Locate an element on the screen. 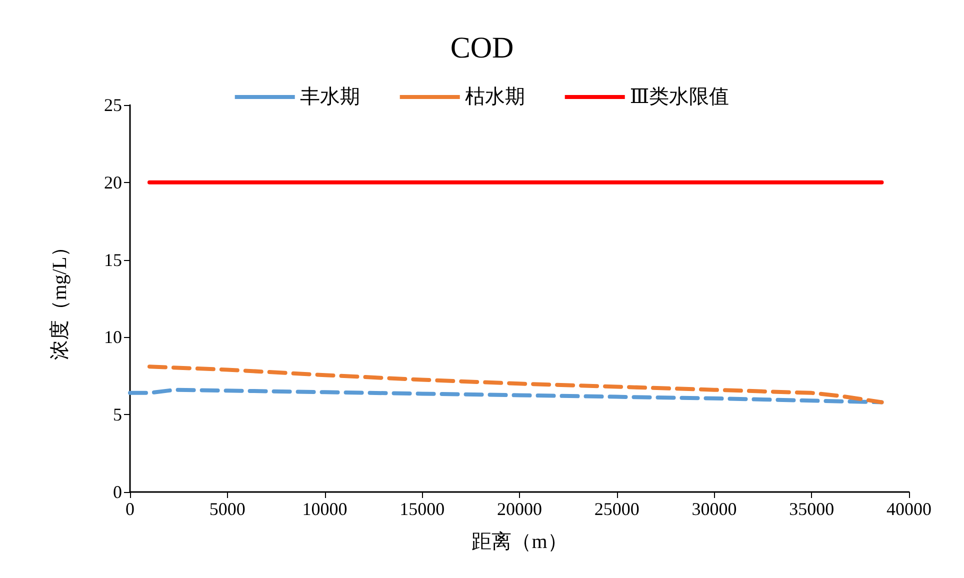 The height and width of the screenshot is (578, 964). y-tick-label: 20 is located at coordinates (113, 182).